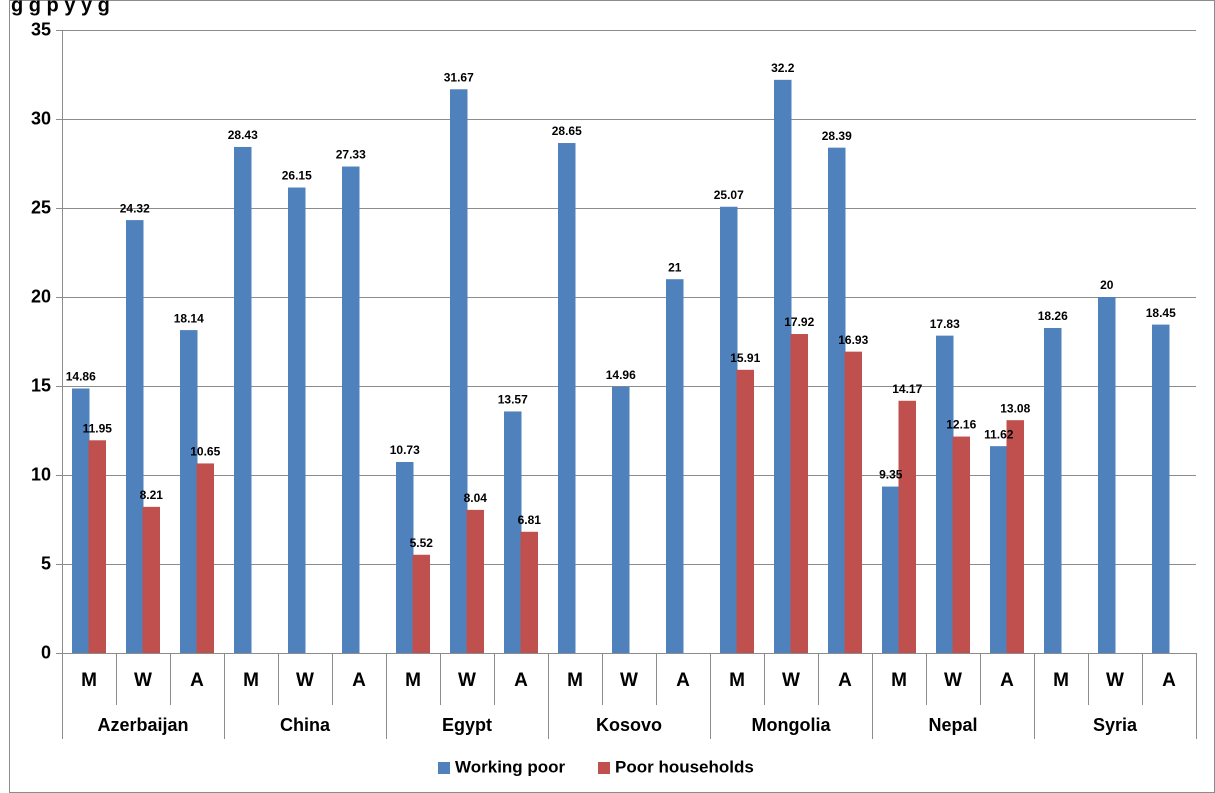 Image resolution: width=1215 pixels, height=793 pixels. I want to click on y-tick-label: 15, so click(41, 385).